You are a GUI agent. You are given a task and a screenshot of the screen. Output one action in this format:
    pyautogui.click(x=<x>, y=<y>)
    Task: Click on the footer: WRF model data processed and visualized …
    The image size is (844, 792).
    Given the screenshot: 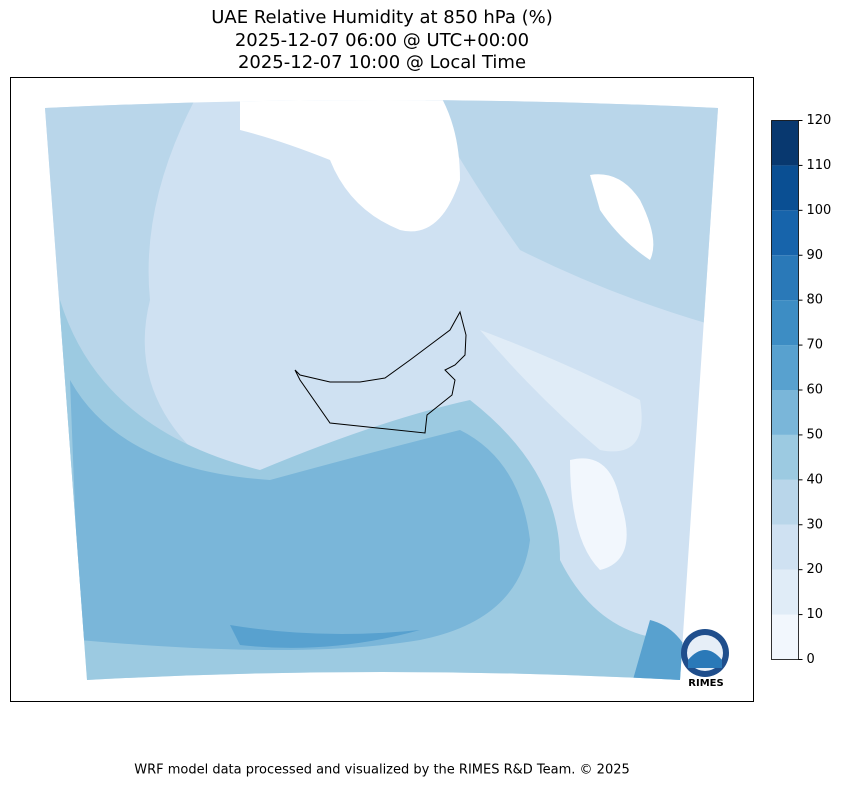 What is the action you would take?
    pyautogui.click(x=382, y=770)
    